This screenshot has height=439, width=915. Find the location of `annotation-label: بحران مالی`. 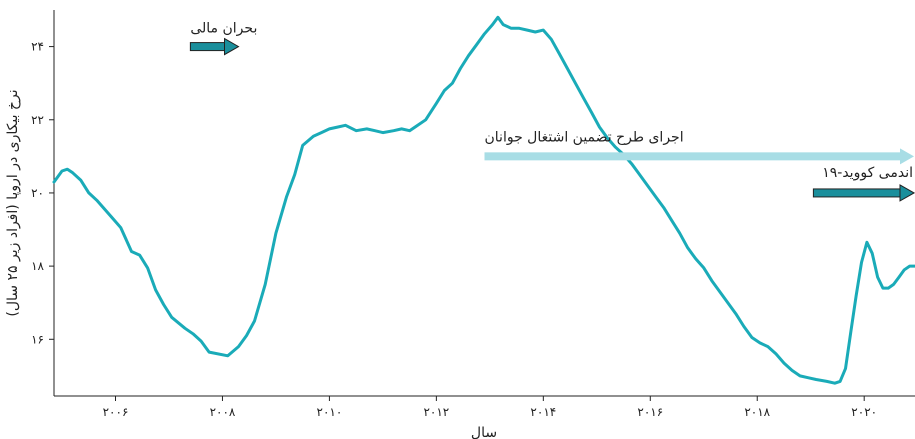

annotation-label: بحران مالی is located at coordinates (223, 29).